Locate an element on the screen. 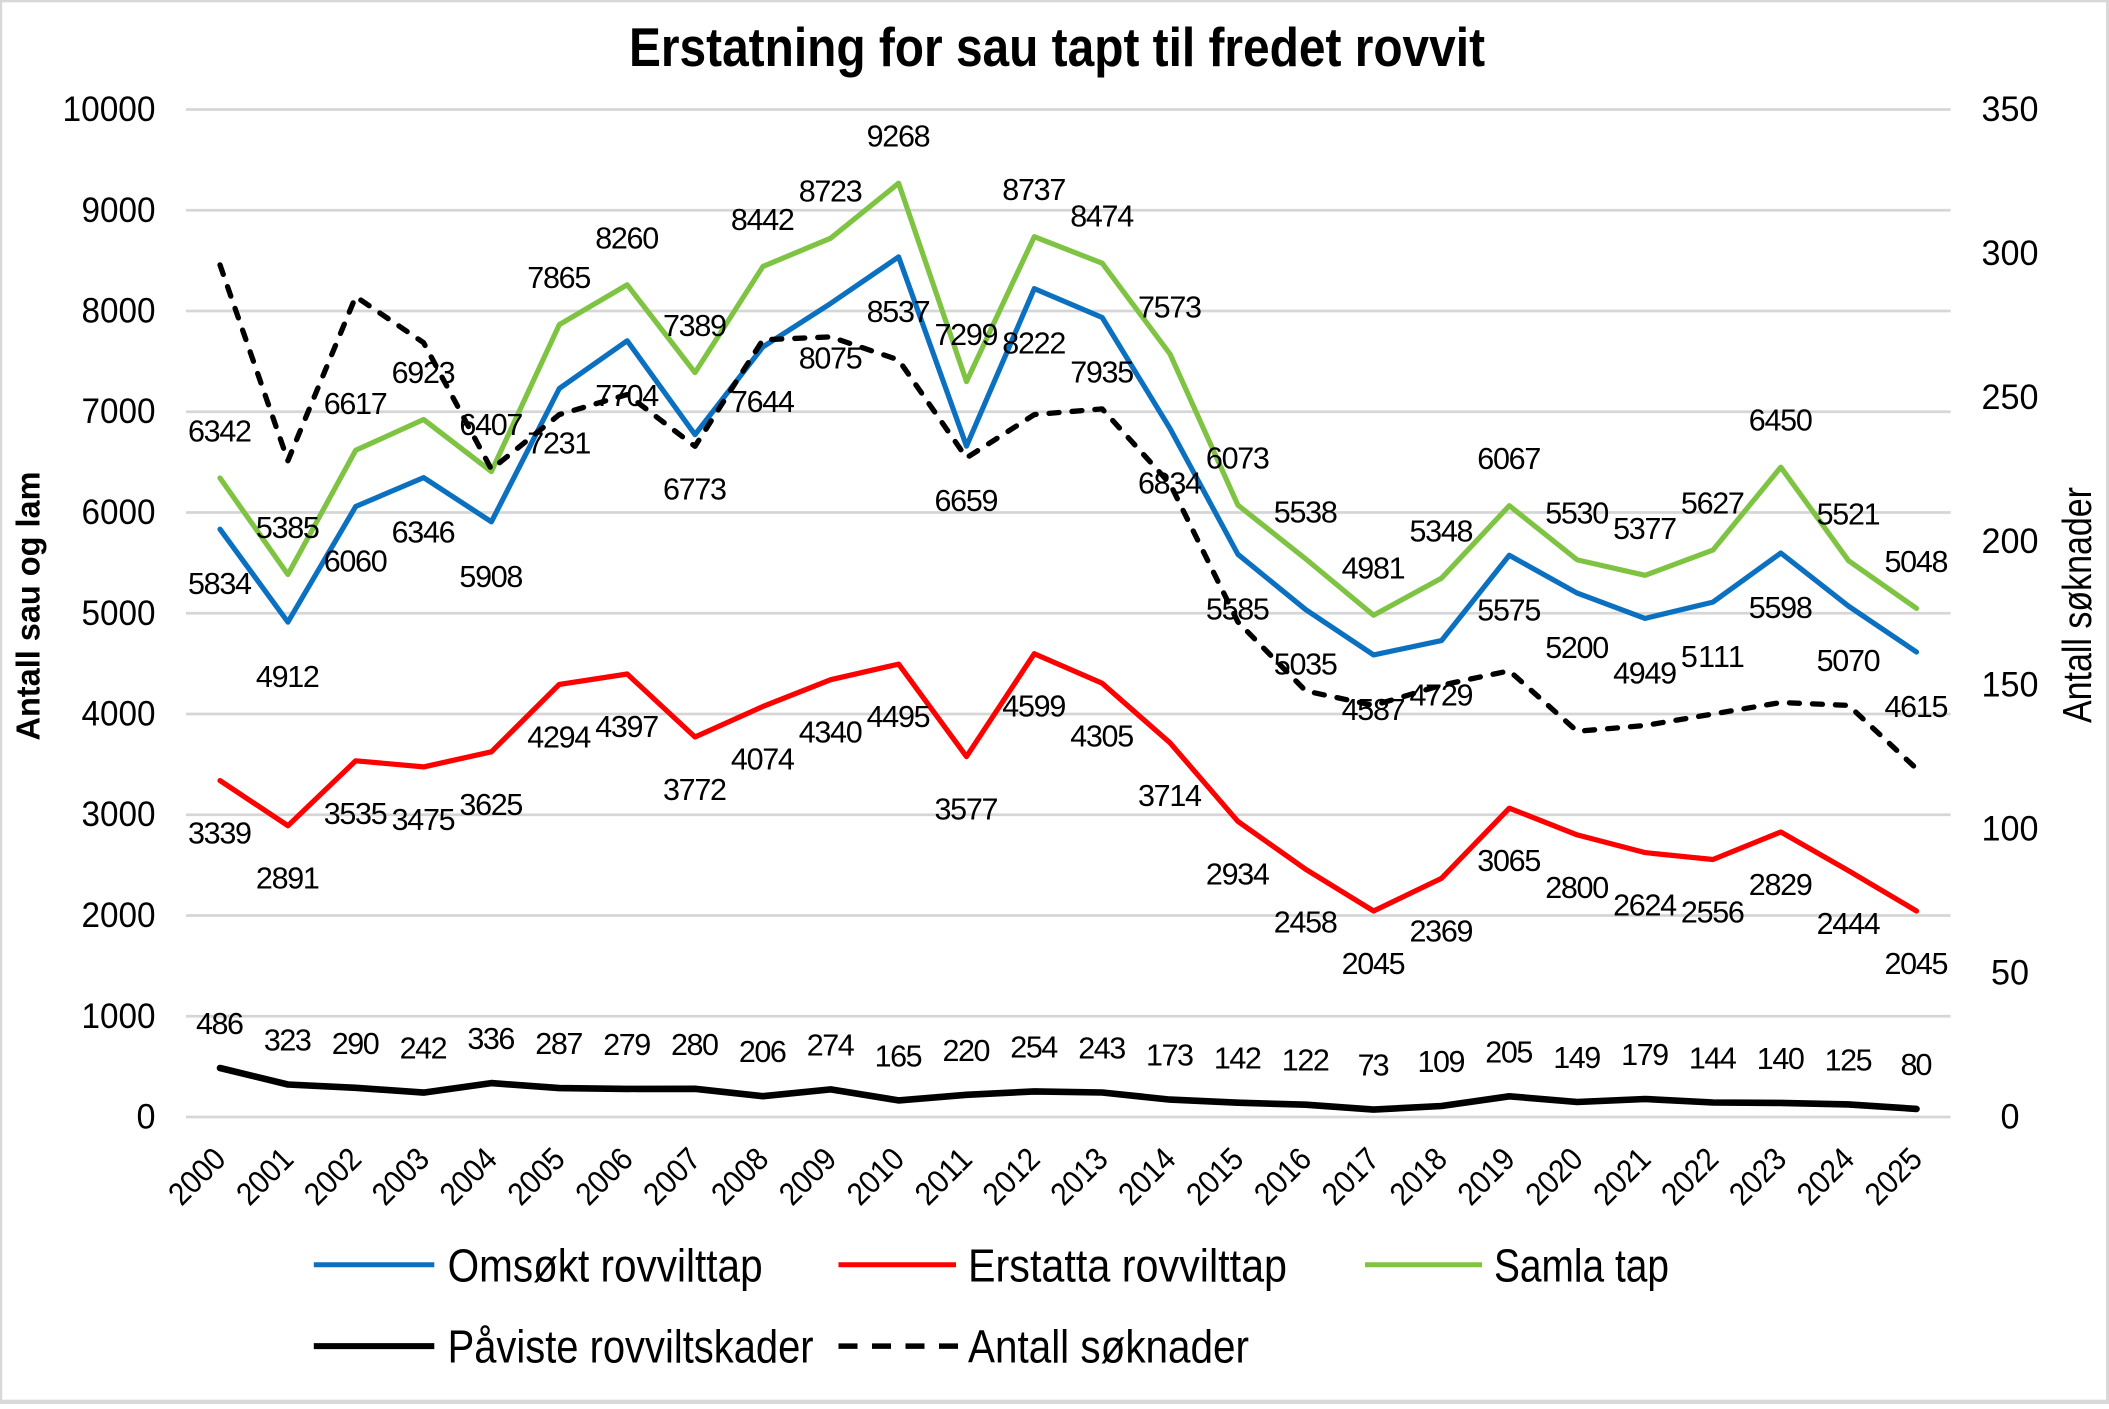  svg-text: 3475 is located at coordinates (424, 820).